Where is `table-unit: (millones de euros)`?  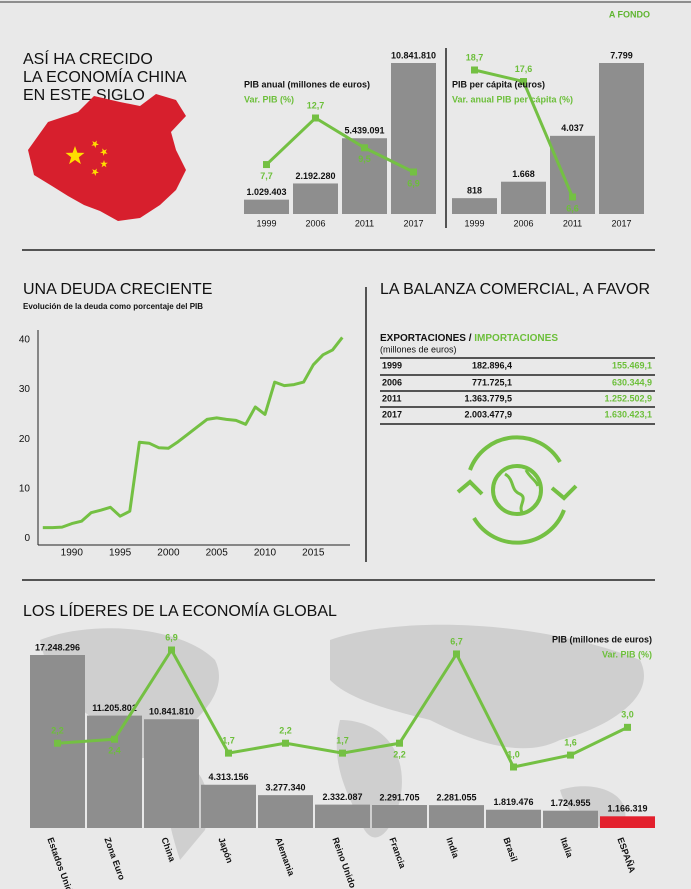 table-unit: (millones de euros) is located at coordinates (418, 349).